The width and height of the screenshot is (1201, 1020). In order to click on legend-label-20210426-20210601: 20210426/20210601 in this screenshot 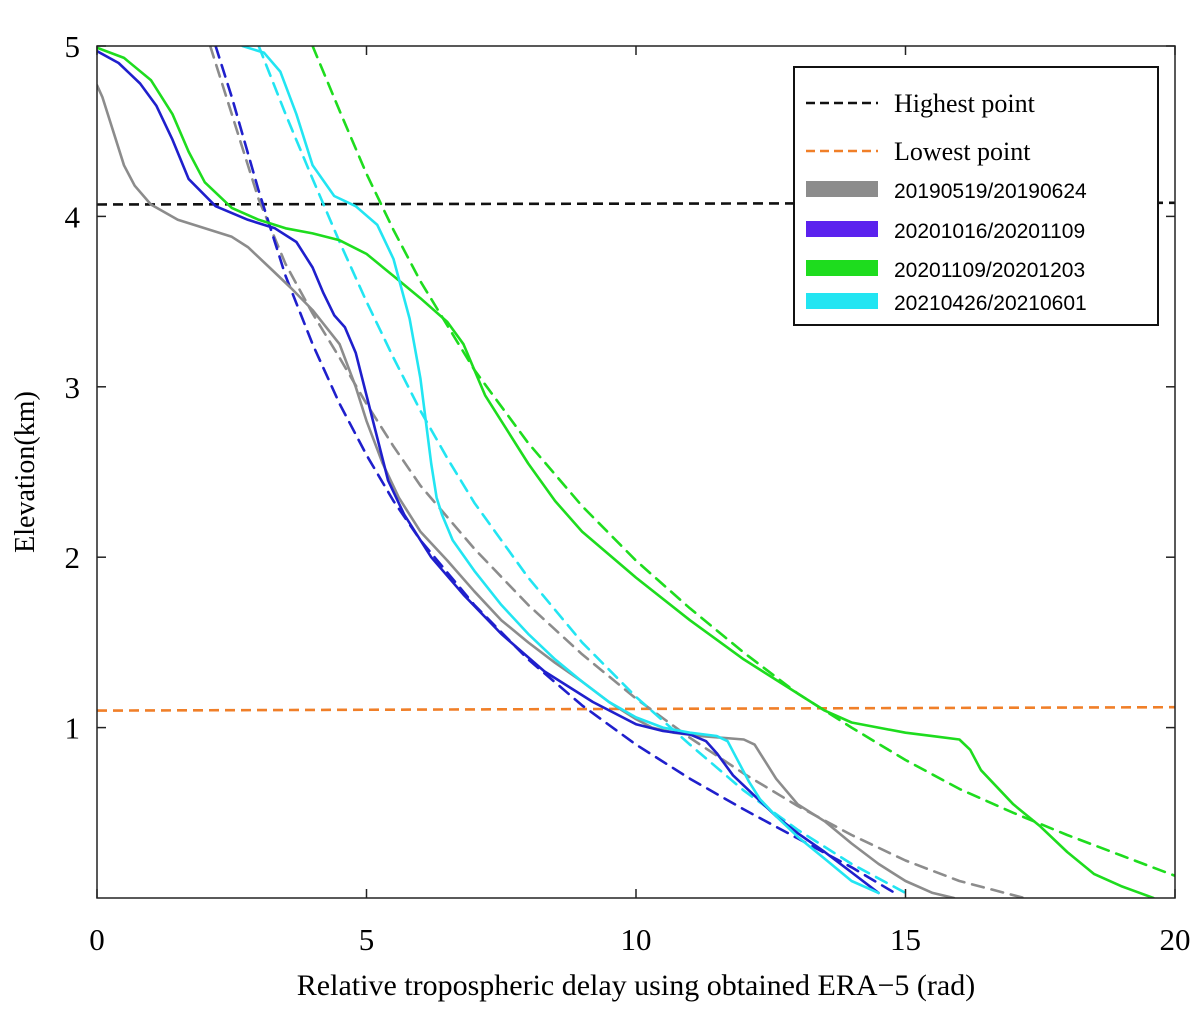, I will do `click(990, 303)`.